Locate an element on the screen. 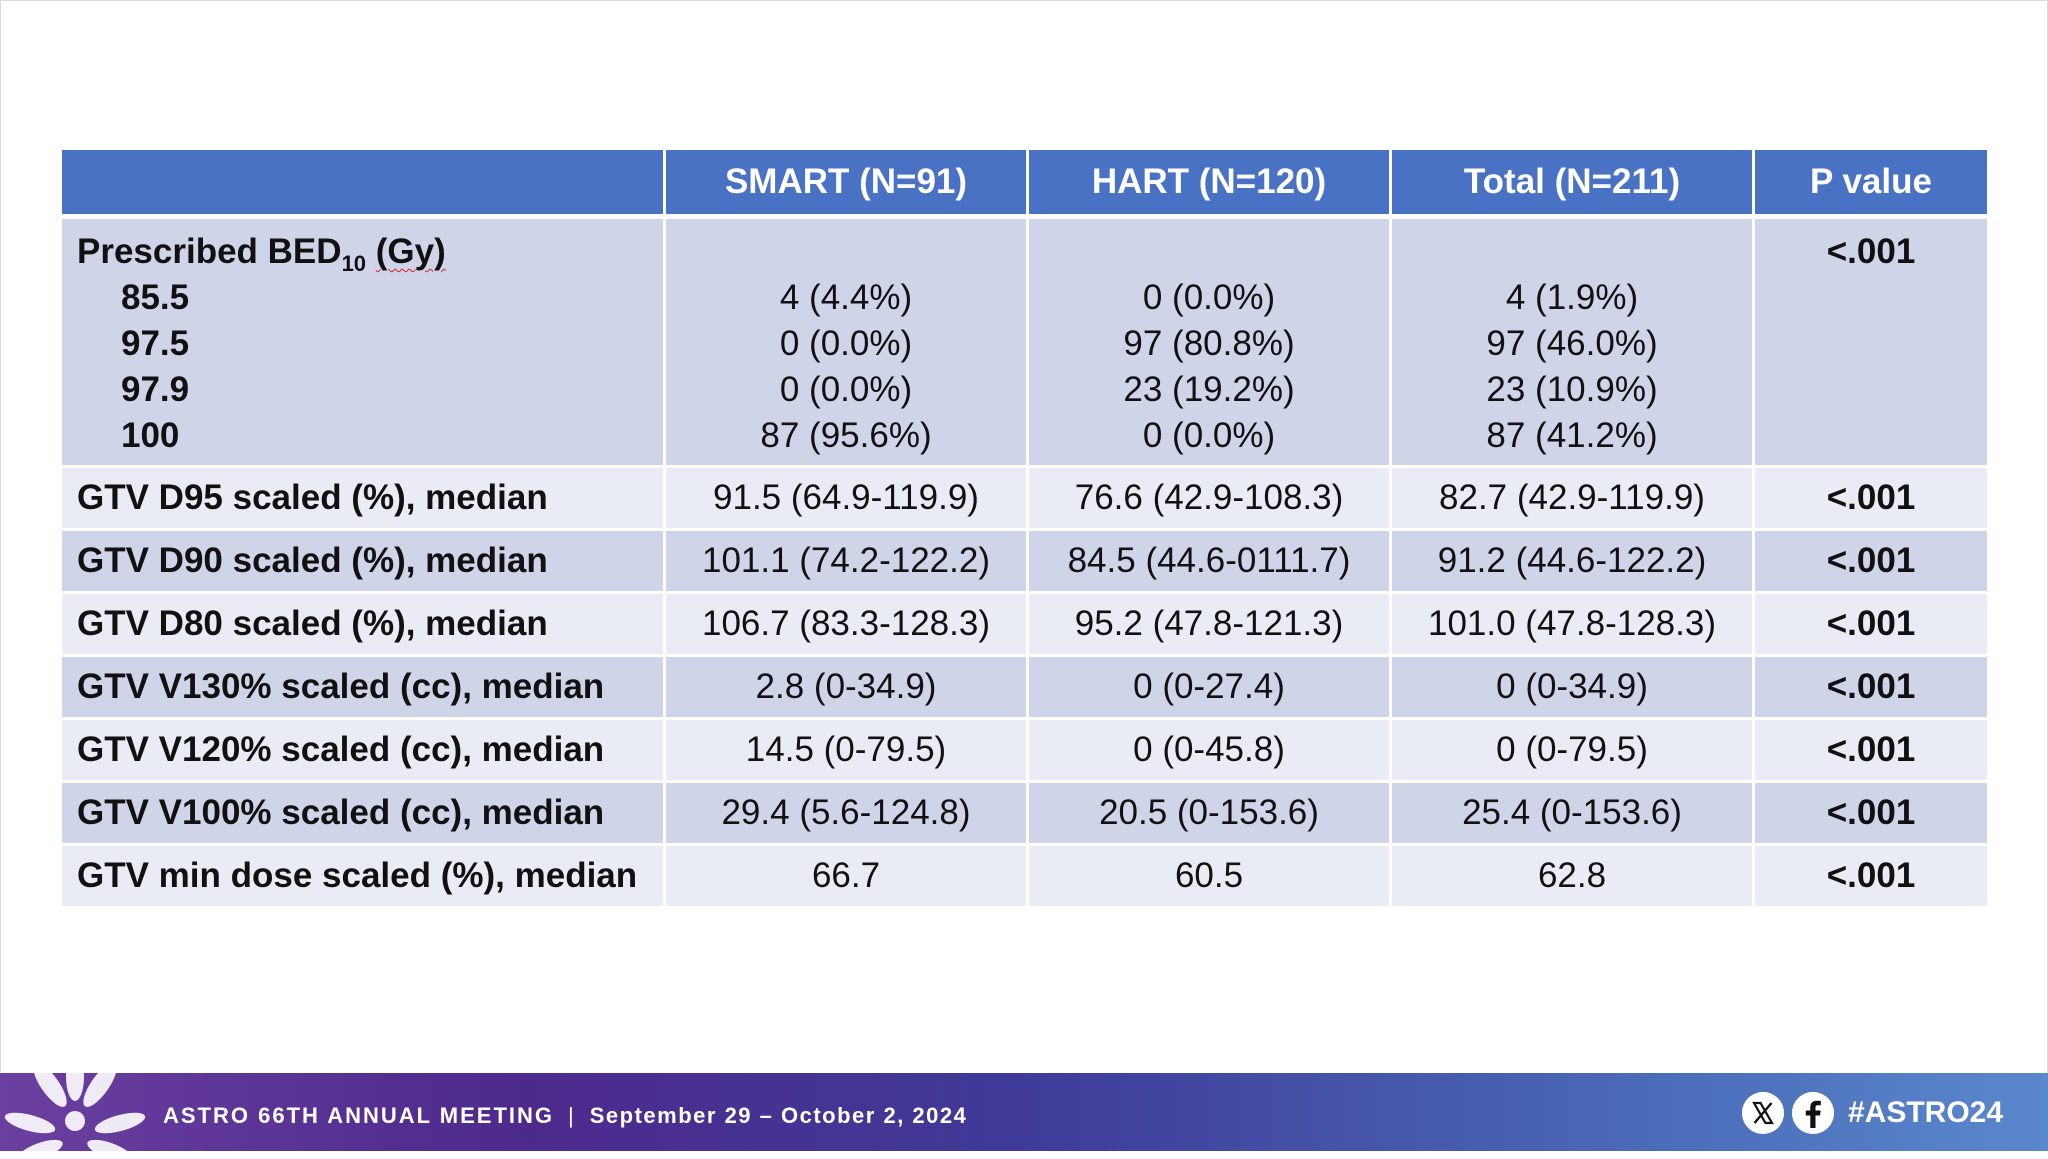 This screenshot has height=1159, width=2048. smart-value: 101.1 (74.2-122.2) is located at coordinates (847, 562).